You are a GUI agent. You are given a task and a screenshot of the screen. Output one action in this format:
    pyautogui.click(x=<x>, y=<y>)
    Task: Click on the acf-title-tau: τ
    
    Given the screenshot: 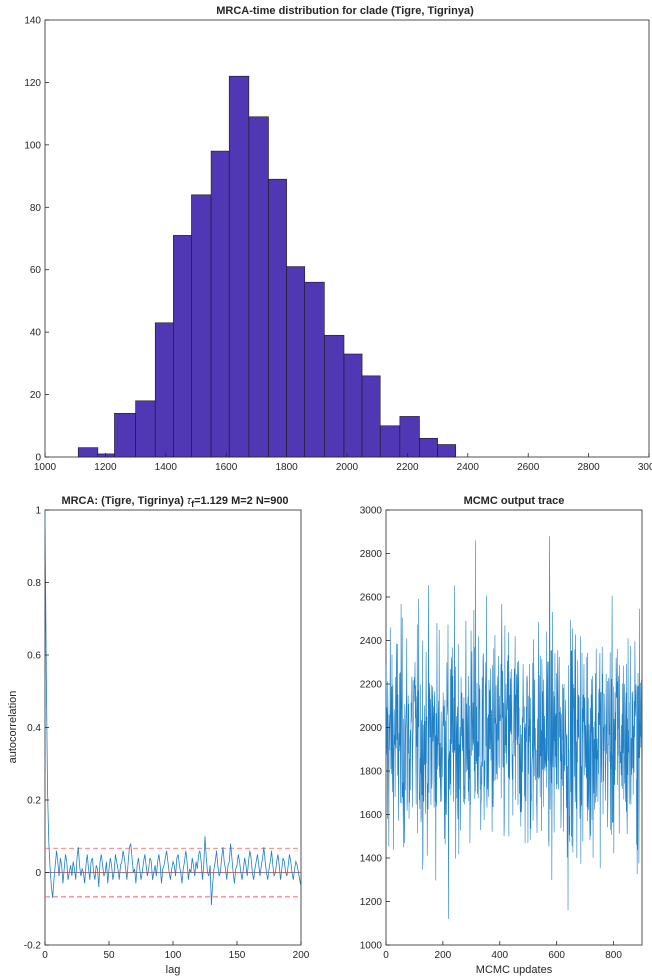 What is the action you would take?
    pyautogui.click(x=189, y=501)
    